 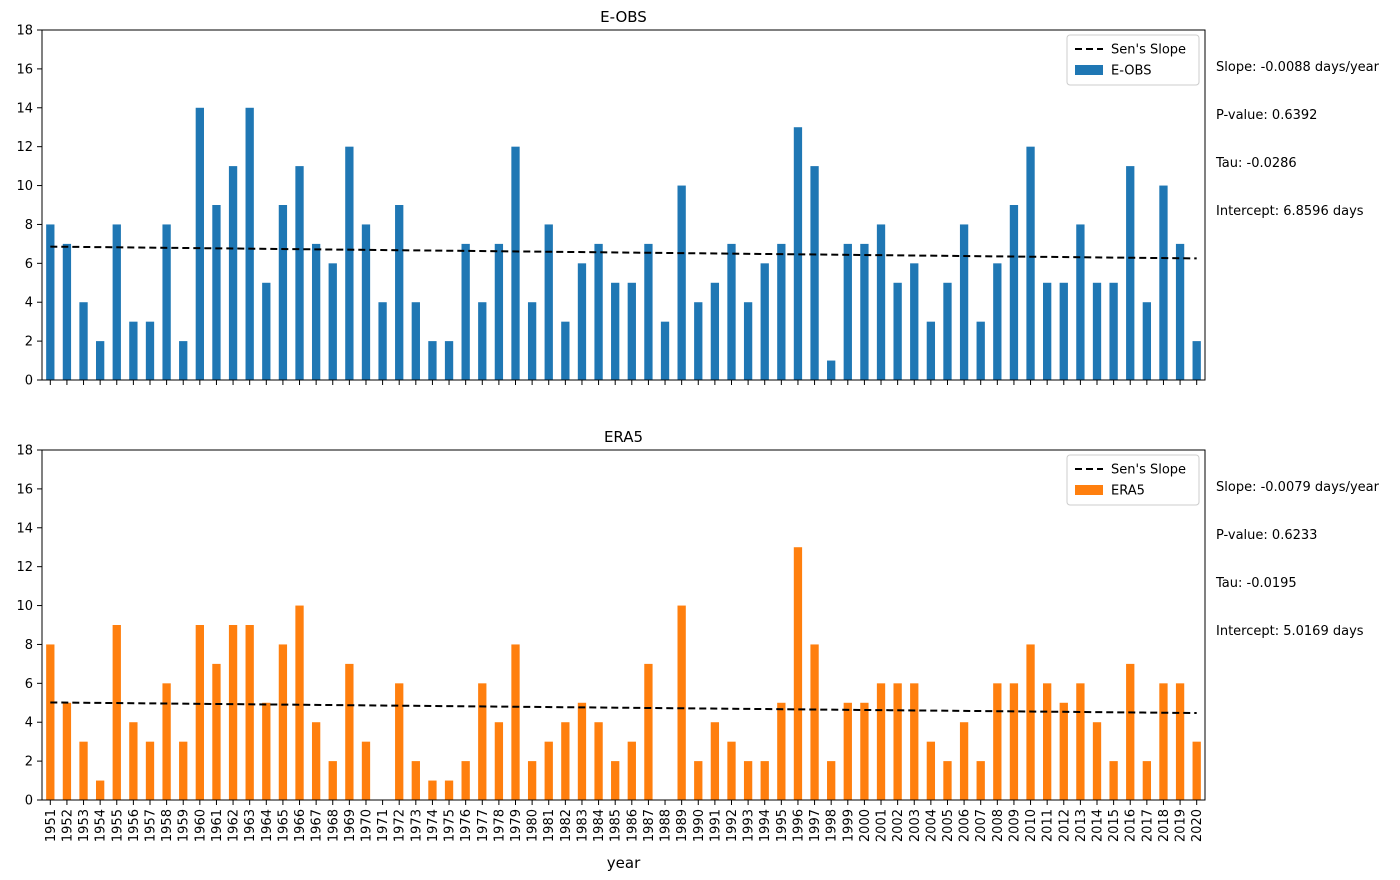 I want to click on stats-slope: Slope: -0.0079 days/year, so click(x=1297, y=487).